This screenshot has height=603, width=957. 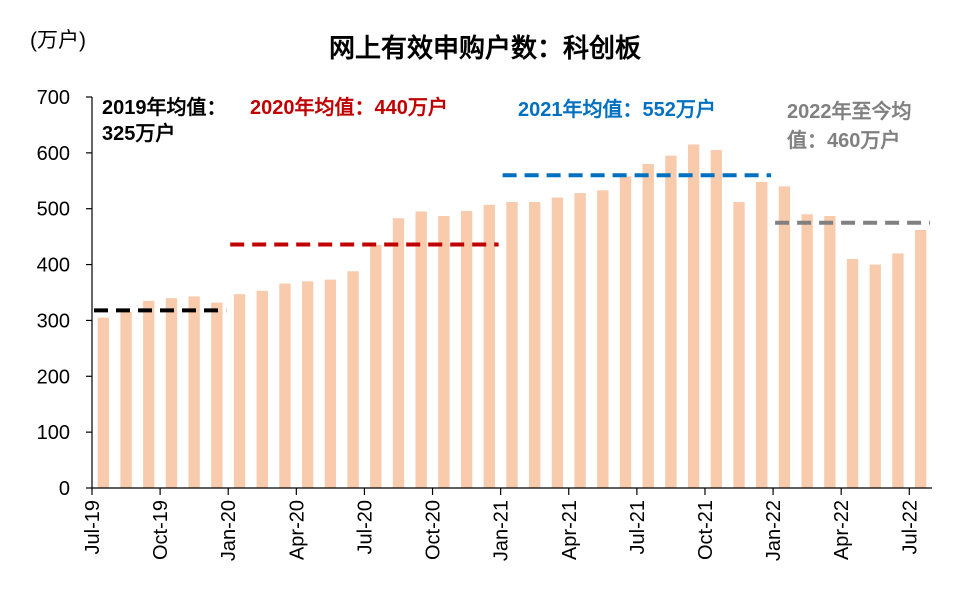 What do you see at coordinates (53, 210) in the screenshot?
I see `y-tick-label: 500` at bounding box center [53, 210].